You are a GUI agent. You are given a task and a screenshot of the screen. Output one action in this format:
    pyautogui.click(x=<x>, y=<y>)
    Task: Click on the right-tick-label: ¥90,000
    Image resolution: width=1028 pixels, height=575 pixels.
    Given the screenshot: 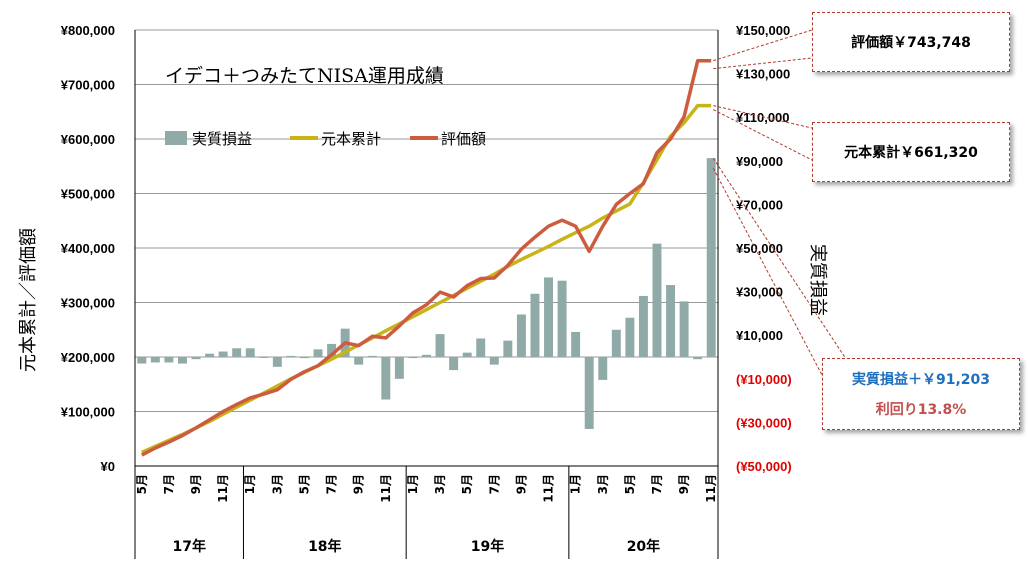 What is the action you would take?
    pyautogui.click(x=759, y=161)
    